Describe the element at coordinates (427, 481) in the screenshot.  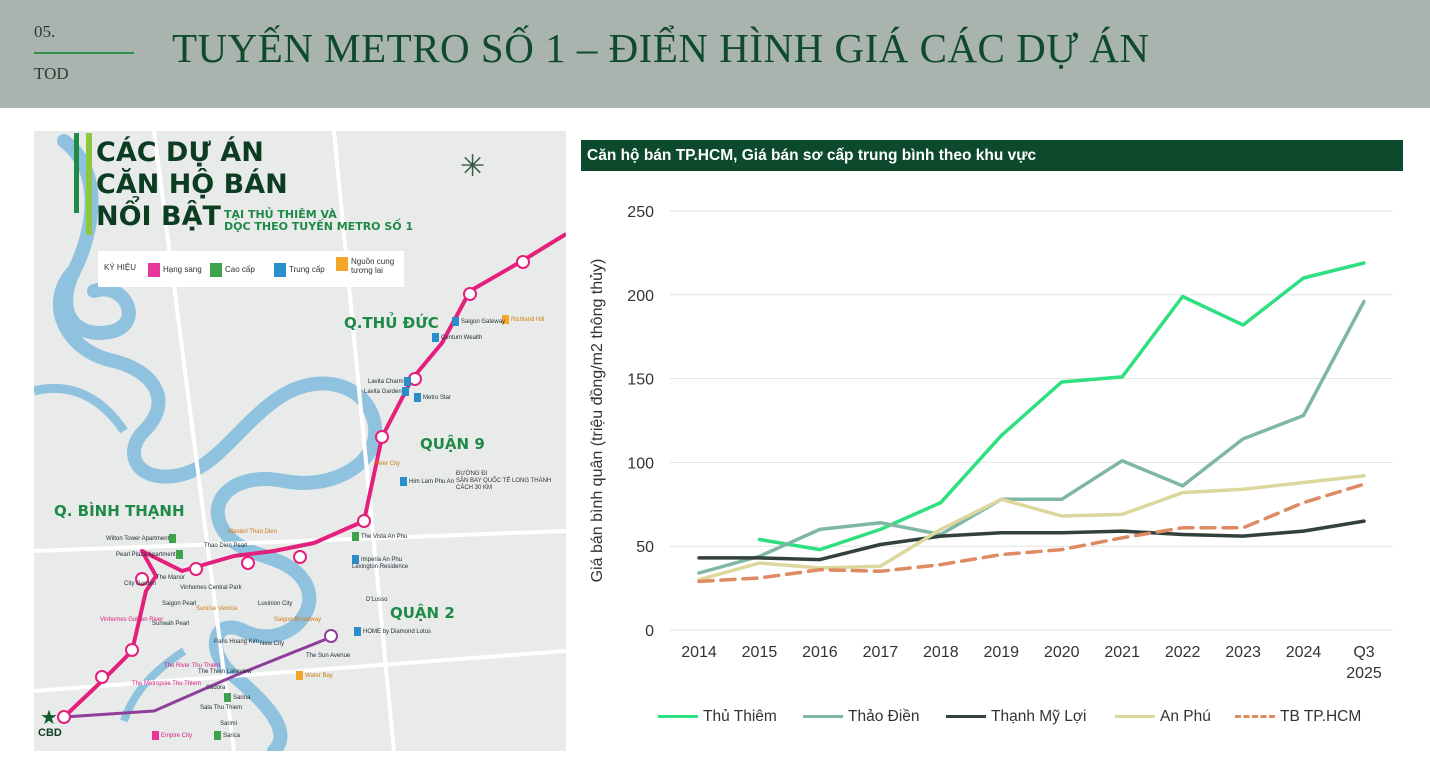
I see `project-label: Him Lam Phu An` at that location.